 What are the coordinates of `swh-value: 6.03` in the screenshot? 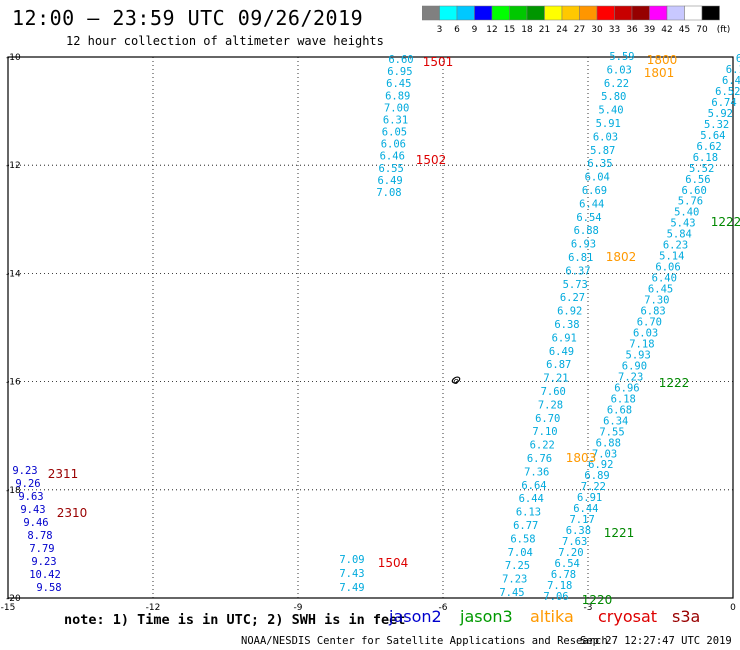 It's located at (619, 70).